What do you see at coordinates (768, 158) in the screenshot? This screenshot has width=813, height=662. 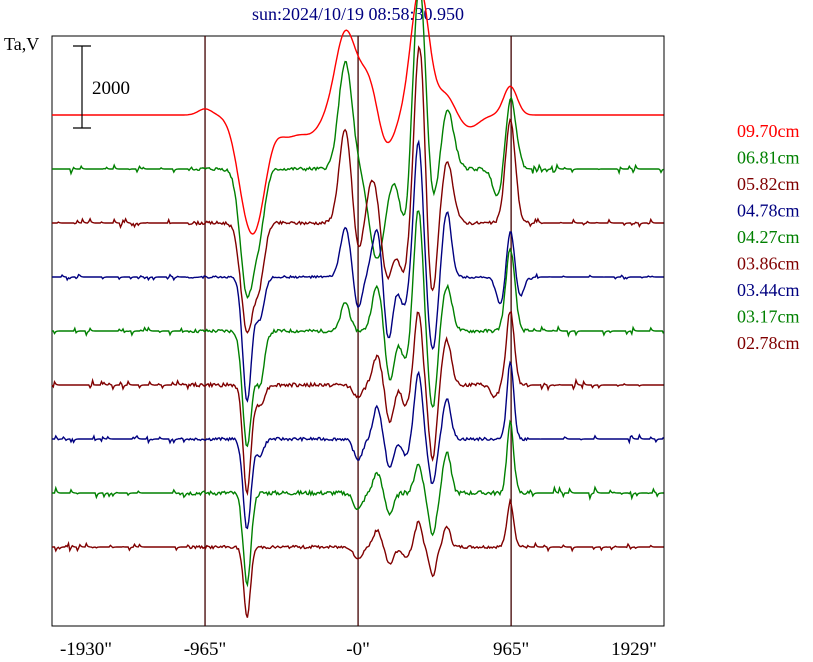 I see `legend-entry-06.81cm: 06.81cm` at bounding box center [768, 158].